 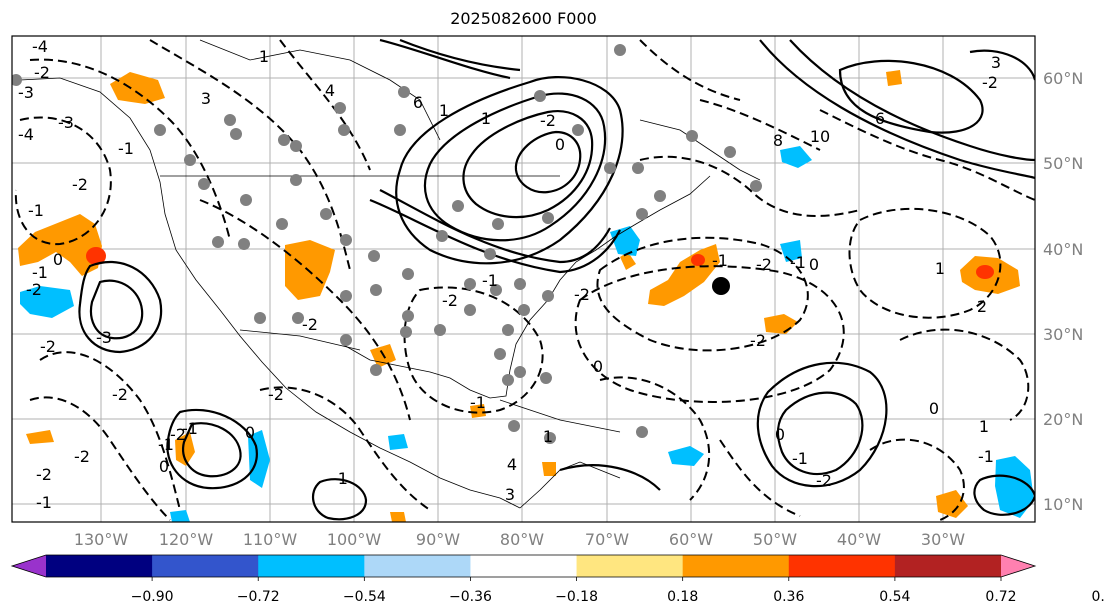 What do you see at coordinates (212, 449) in the screenshot?
I see `contour-solid-pacific-low` at bounding box center [212, 449].